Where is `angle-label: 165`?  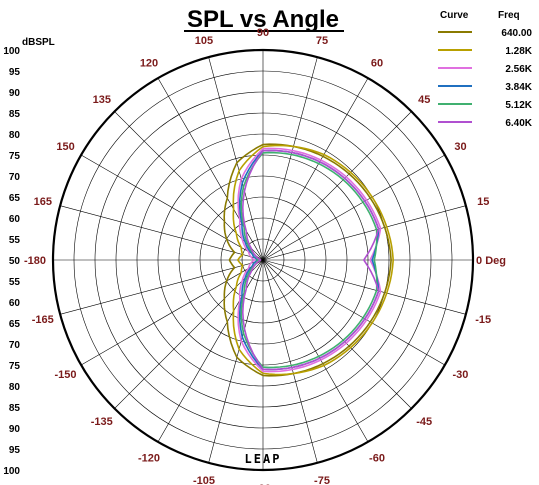 angle-label: 165 is located at coordinates (43, 202).